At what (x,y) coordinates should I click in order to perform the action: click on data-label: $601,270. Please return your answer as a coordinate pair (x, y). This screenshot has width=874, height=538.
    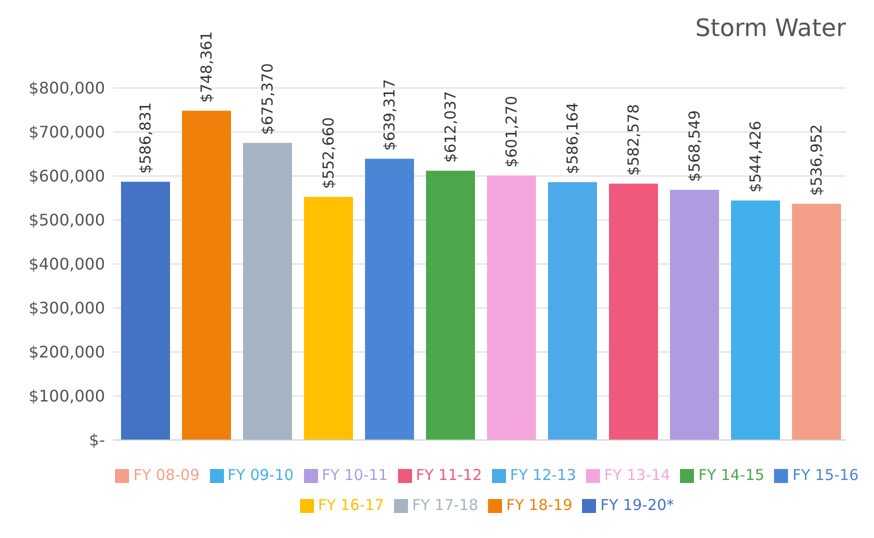
    Looking at the image, I should click on (511, 132).